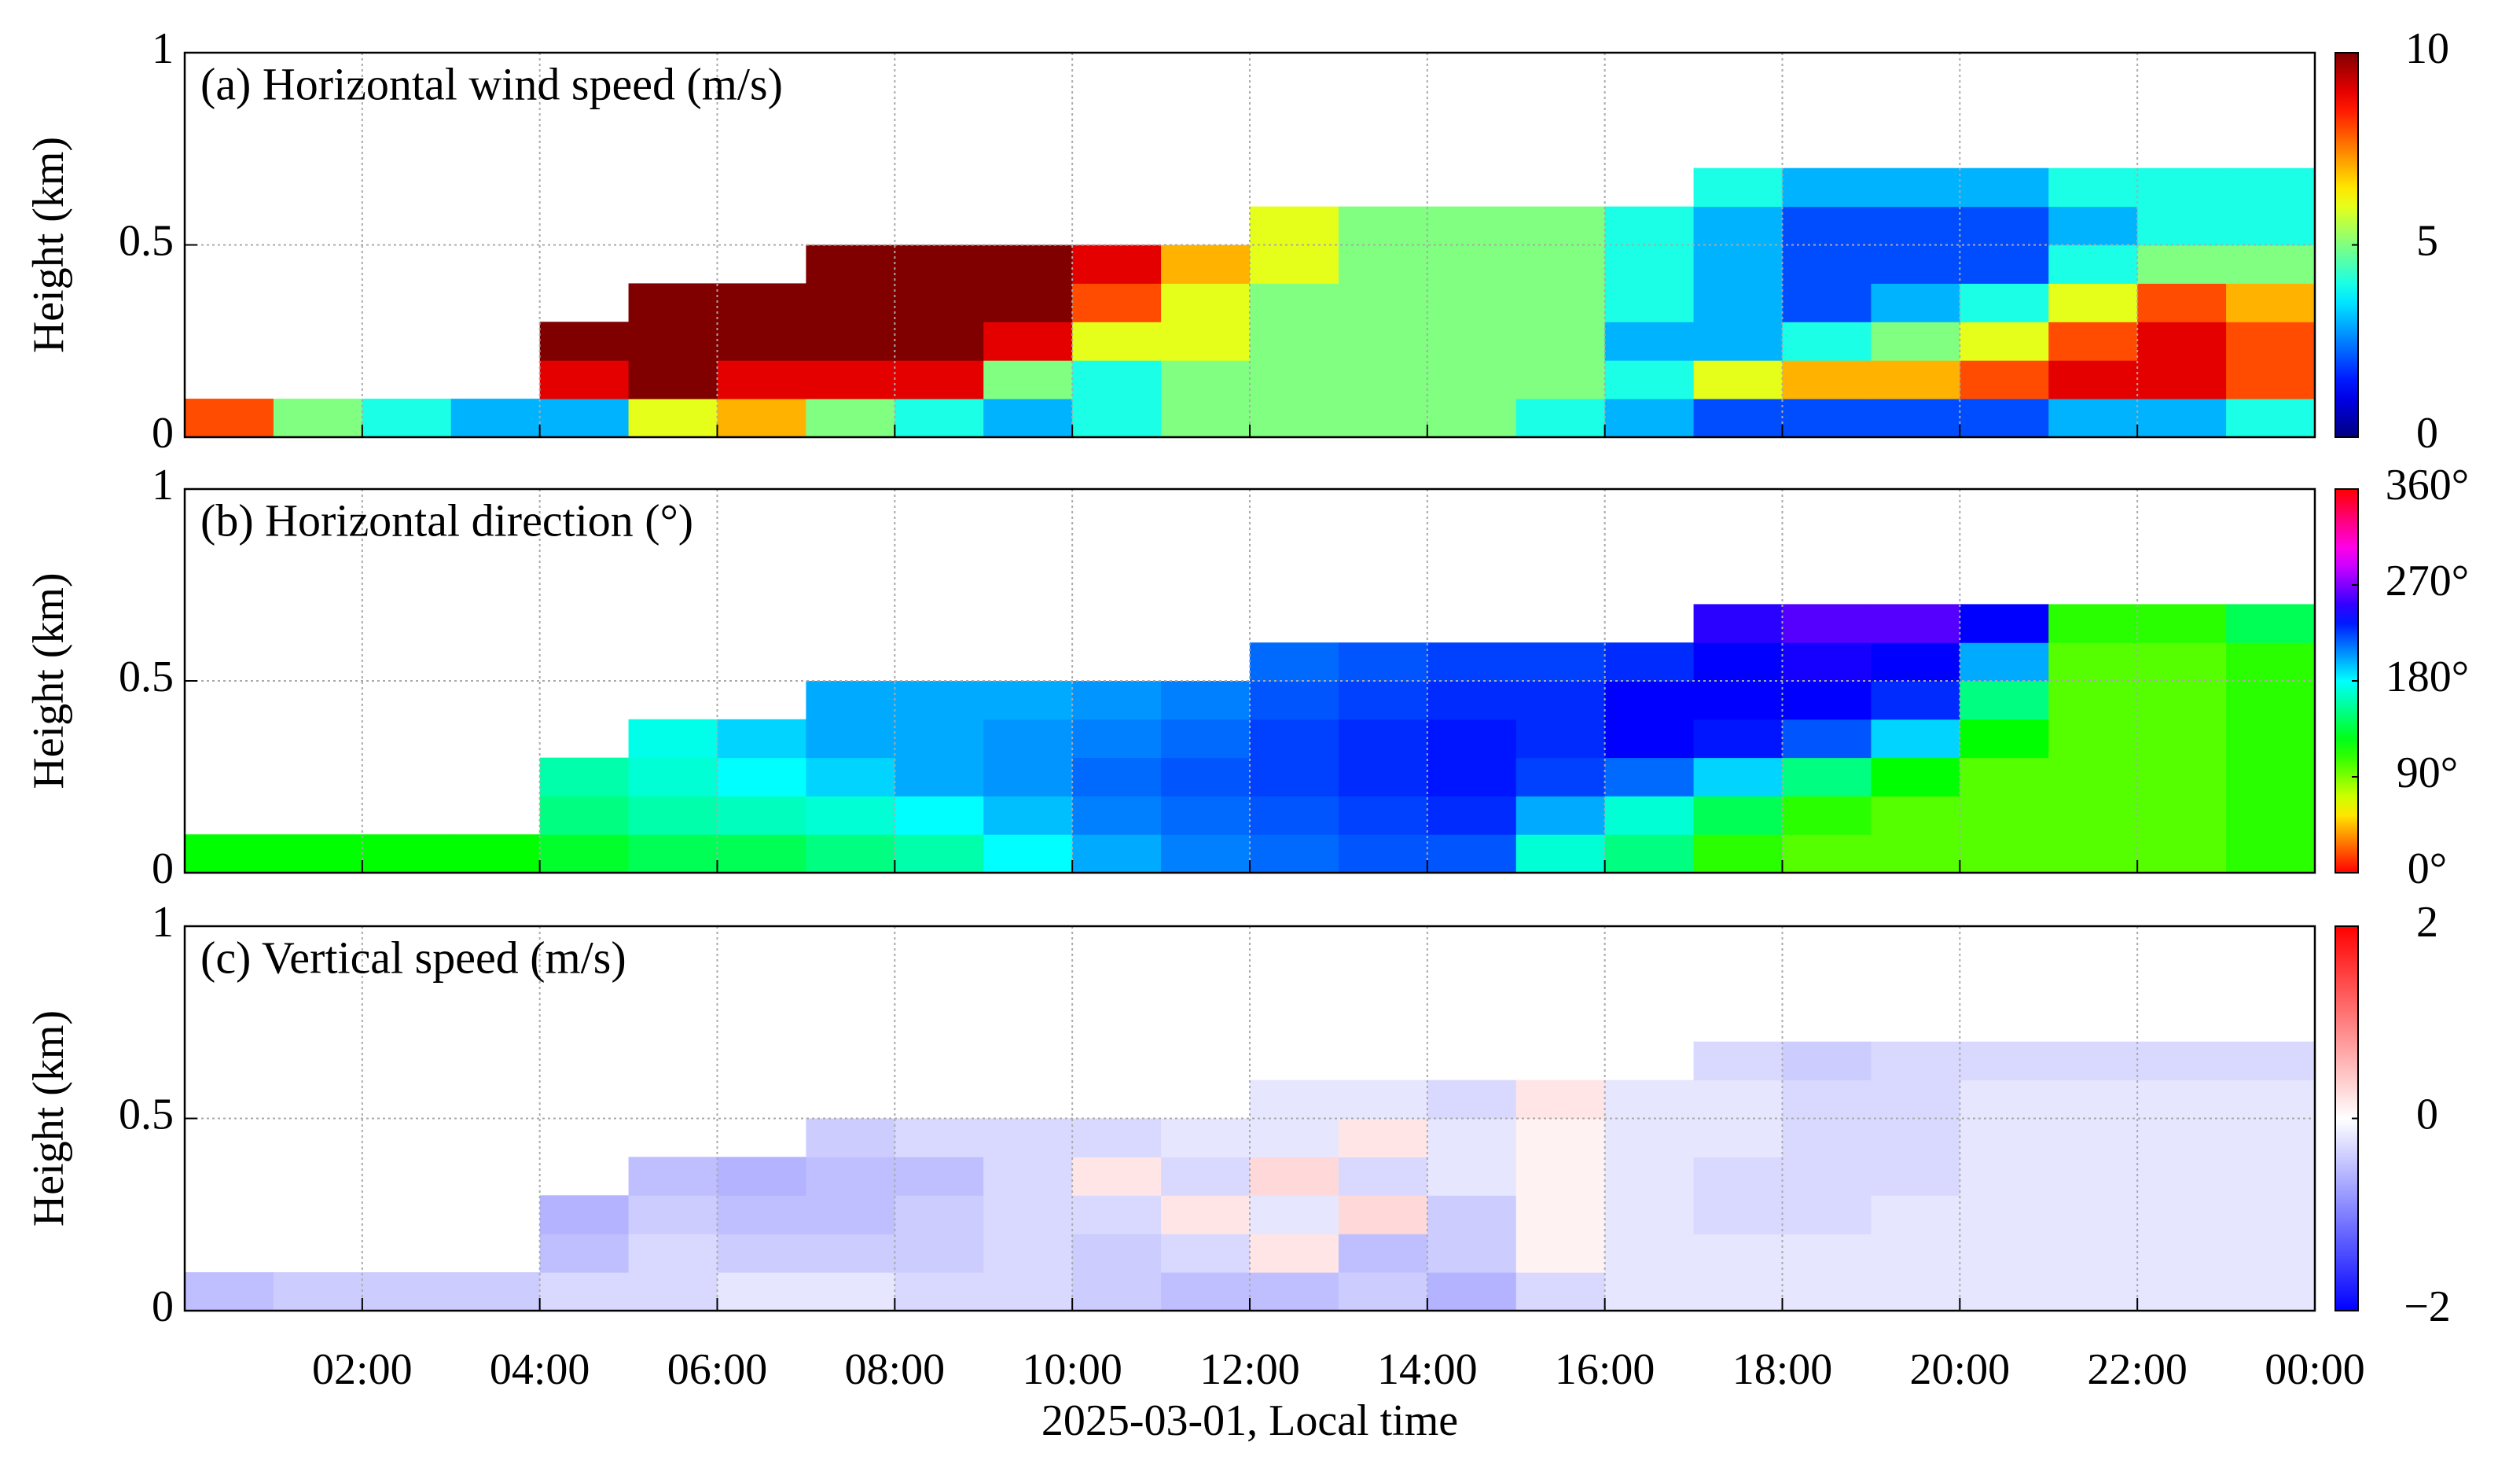  Describe the element at coordinates (2137, 1369) in the screenshot. I see `x-tick-label: 22:00` at that location.